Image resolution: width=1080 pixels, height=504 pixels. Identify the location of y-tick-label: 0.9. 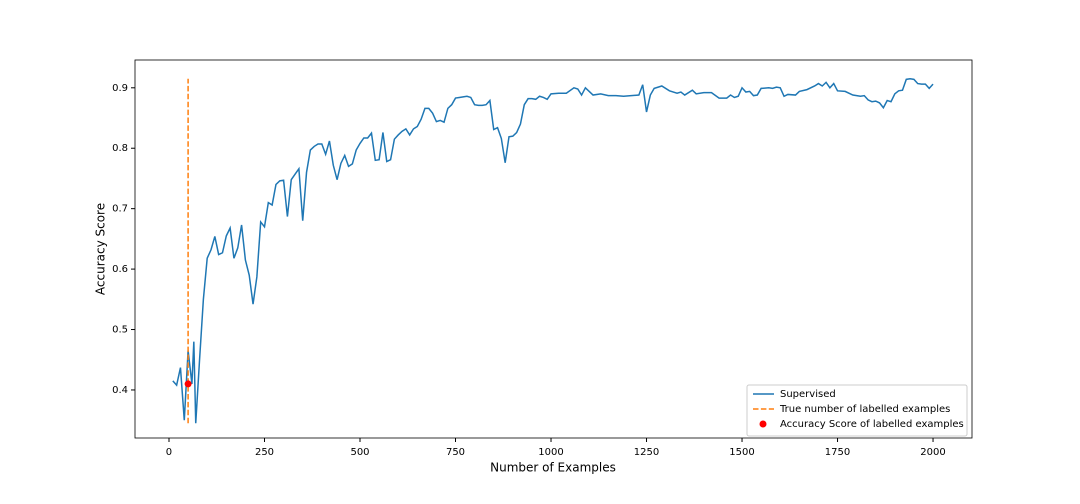
(120, 88).